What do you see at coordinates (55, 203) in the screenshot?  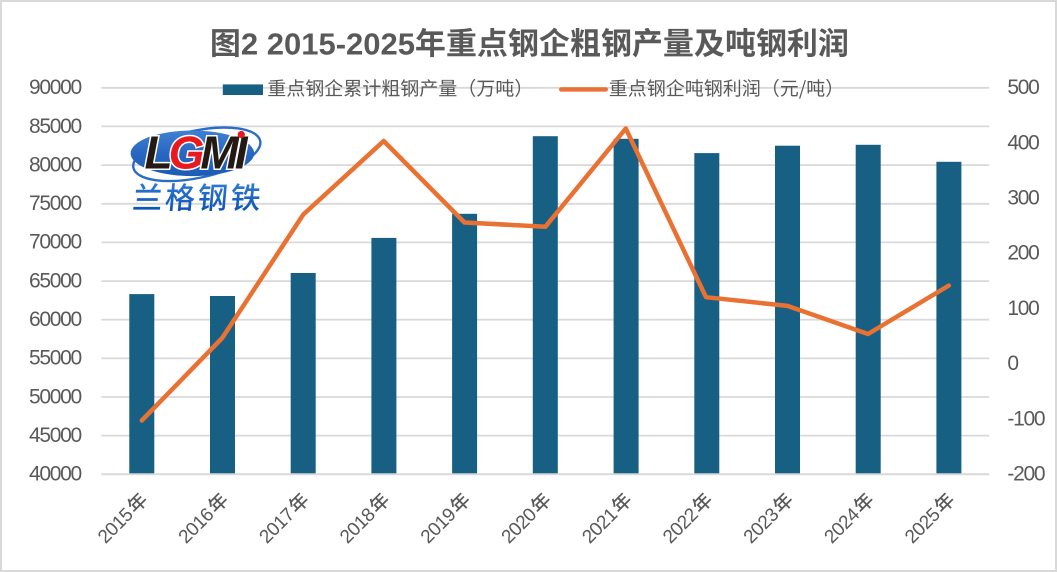 I see `svg-text: 75000` at bounding box center [55, 203].